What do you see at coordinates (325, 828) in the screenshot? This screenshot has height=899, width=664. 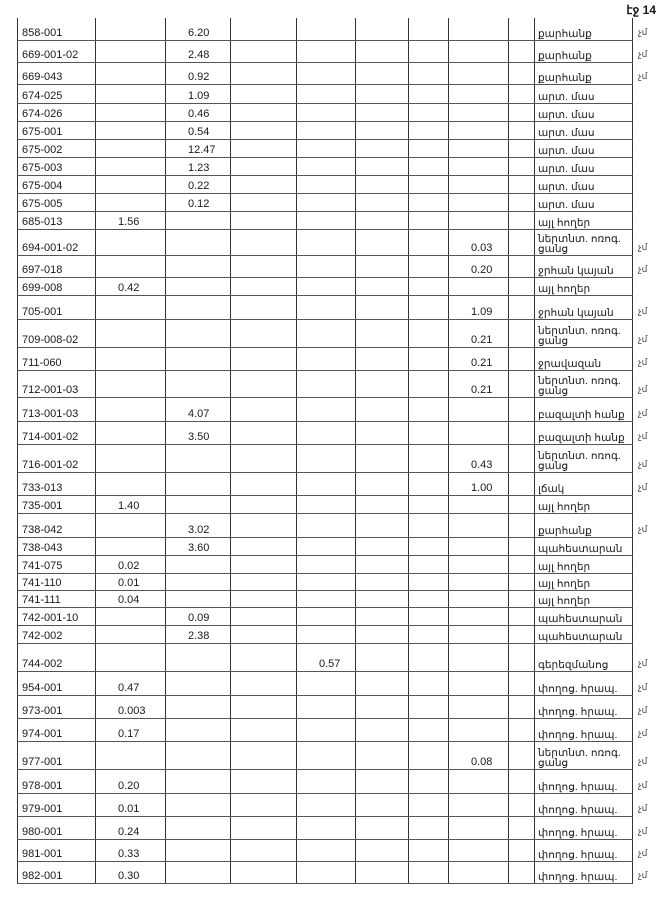 I see `table-row: 980-001 0.24 փողոց. հրապ.` at bounding box center [325, 828].